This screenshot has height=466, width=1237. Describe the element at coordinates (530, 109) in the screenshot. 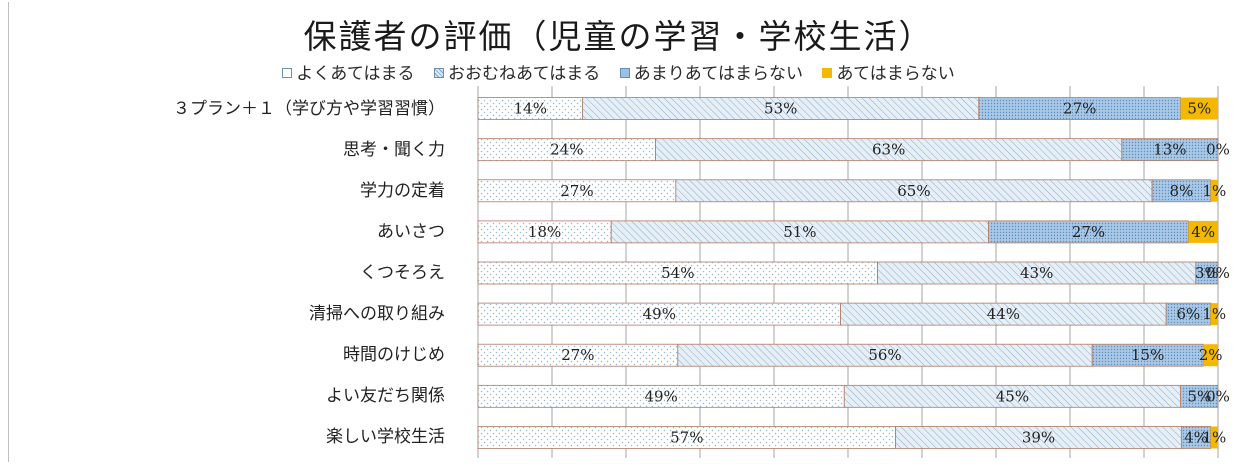

I see `data-label-row1-series1: 14%` at that location.